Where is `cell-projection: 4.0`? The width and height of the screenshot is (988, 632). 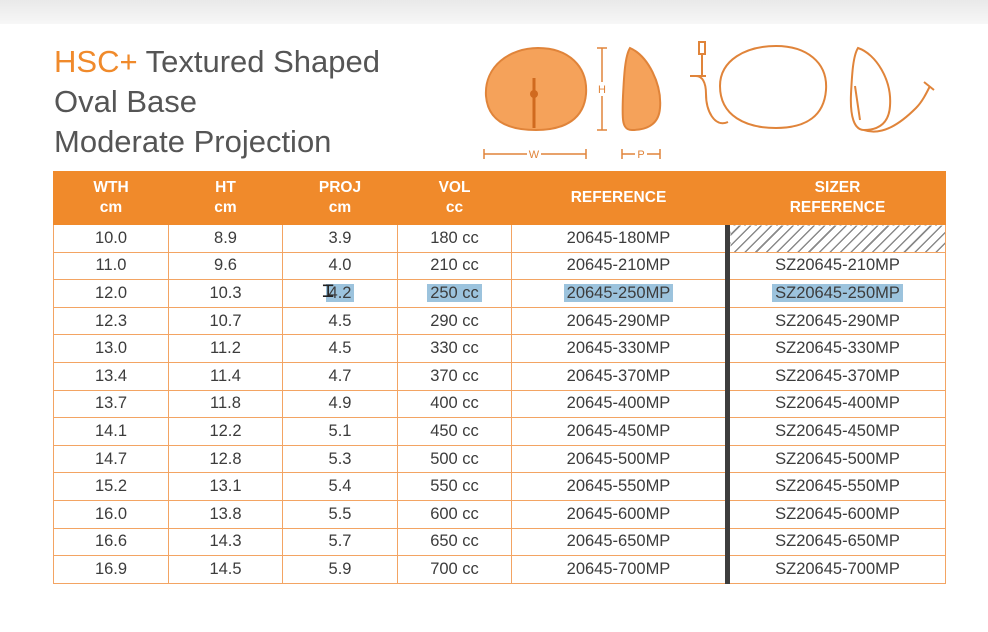 cell-projection: 4.0 is located at coordinates (340, 266).